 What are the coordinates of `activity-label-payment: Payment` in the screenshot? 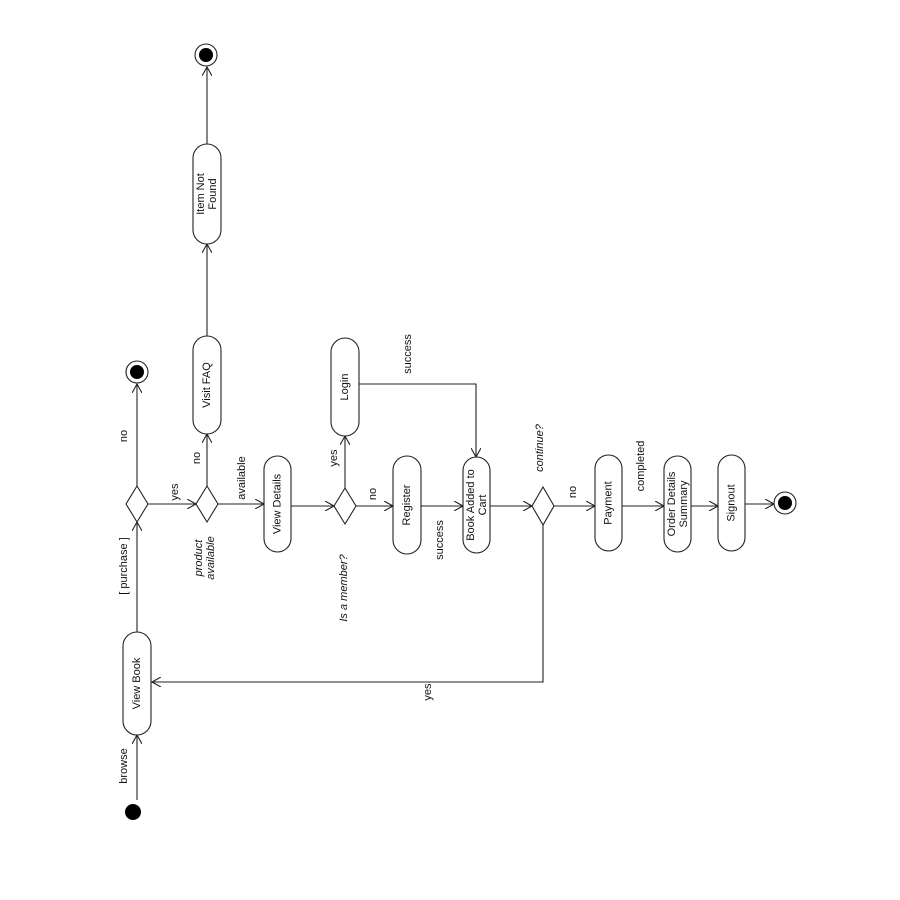 It's located at (608, 502).